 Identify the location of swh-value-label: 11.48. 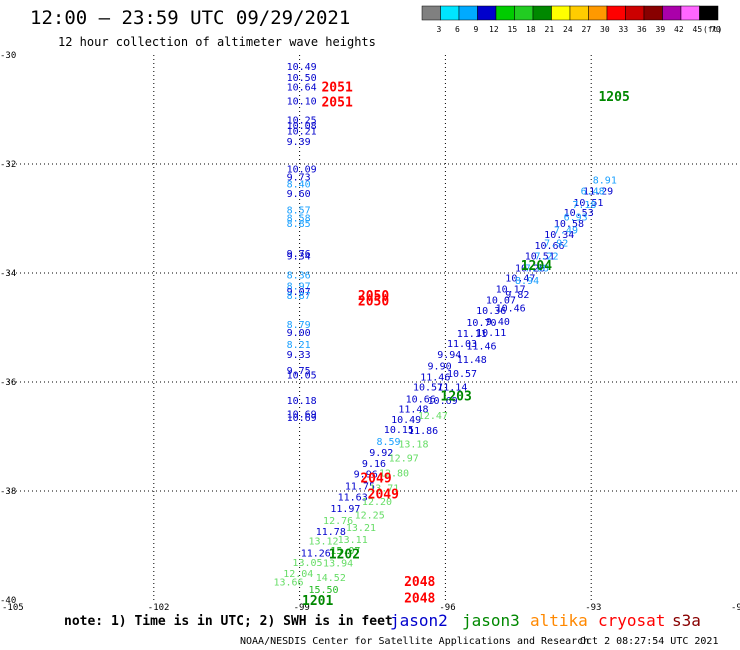
(472, 360).